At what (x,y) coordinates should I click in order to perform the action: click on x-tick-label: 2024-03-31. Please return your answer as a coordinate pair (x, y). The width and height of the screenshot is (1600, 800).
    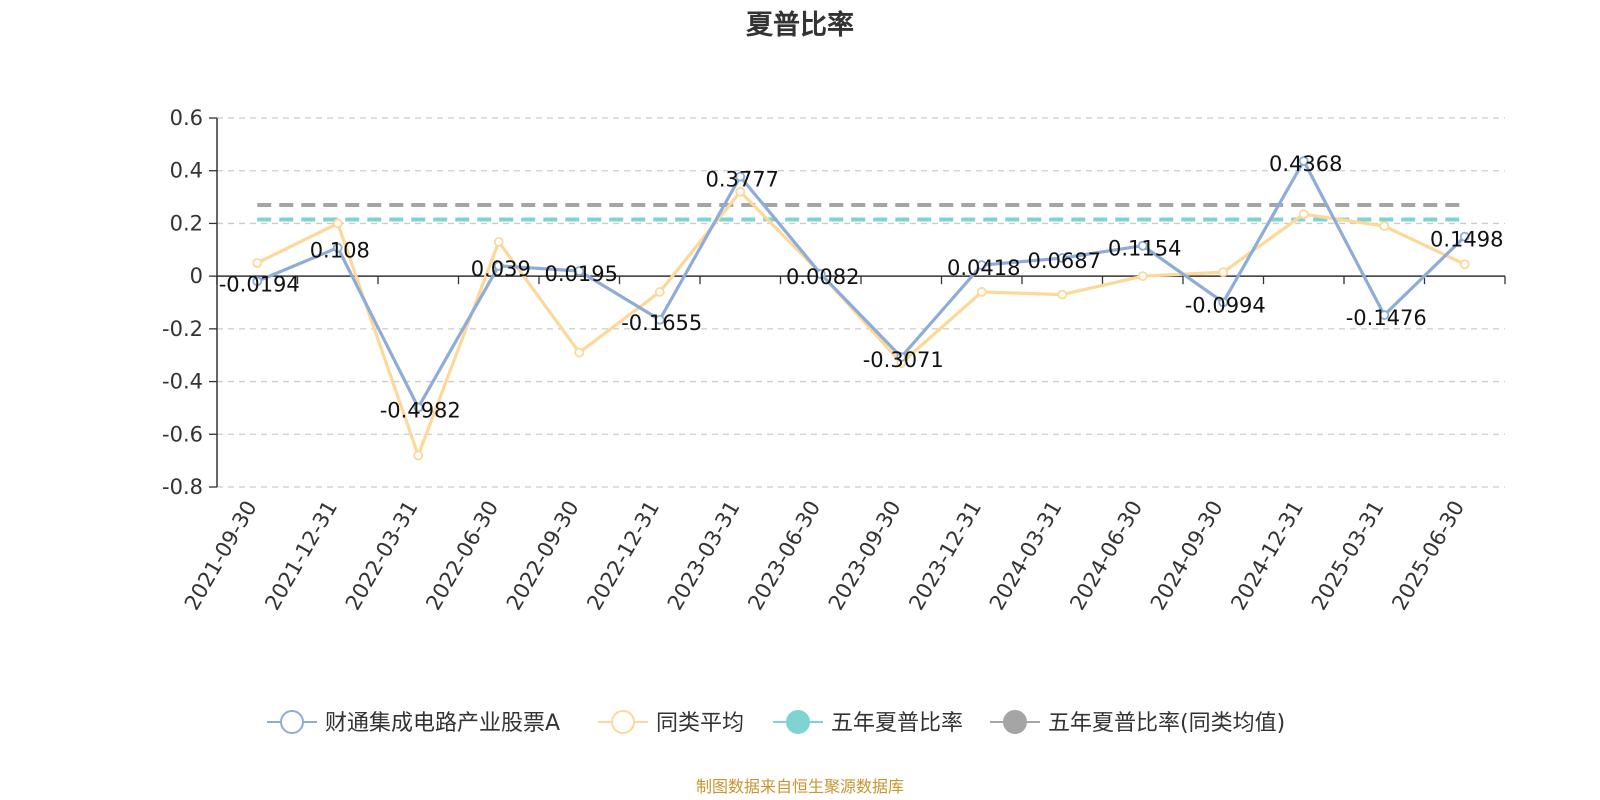
    Looking at the image, I should click on (1026, 556).